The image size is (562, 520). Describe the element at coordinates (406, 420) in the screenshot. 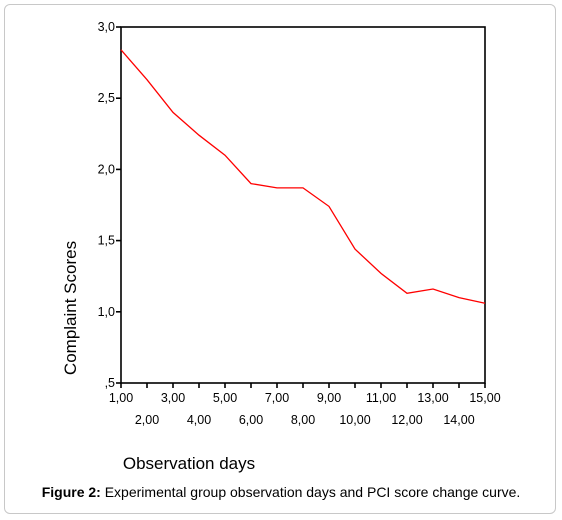

I see `x-tick-label: 12,00` at that location.